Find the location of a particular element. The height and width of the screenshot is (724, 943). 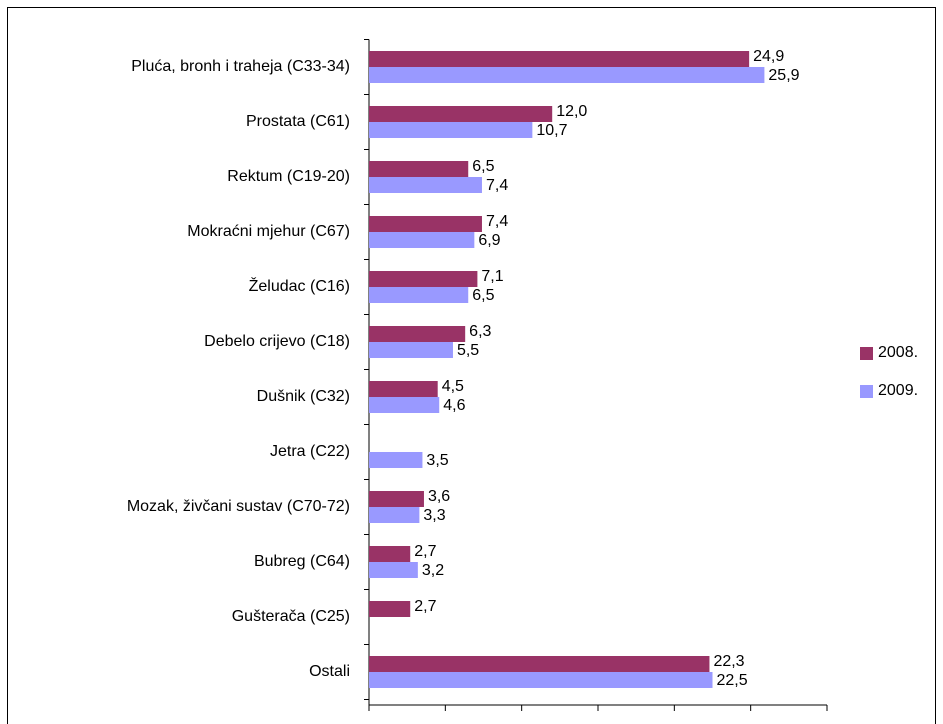

category-label: Mokraćni mjehur (C67) is located at coordinates (268, 231).